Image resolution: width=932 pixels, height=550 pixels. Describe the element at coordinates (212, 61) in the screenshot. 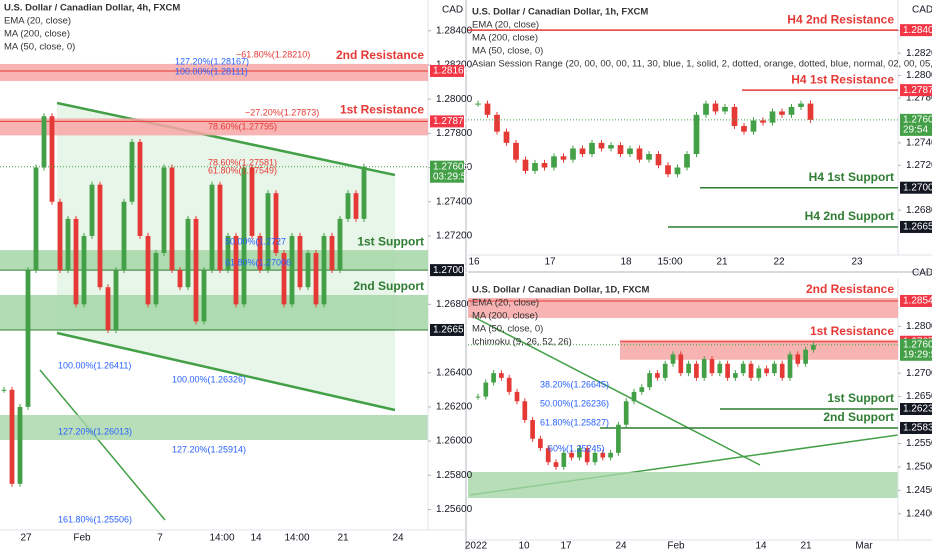

I see `fib-label: 127.20%(1.28167)` at that location.